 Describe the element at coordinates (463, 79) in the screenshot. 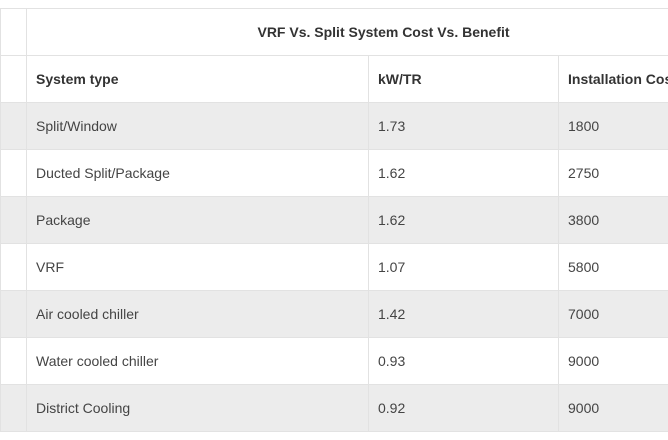

I see `column-header-kw-tr: kW/TR` at that location.